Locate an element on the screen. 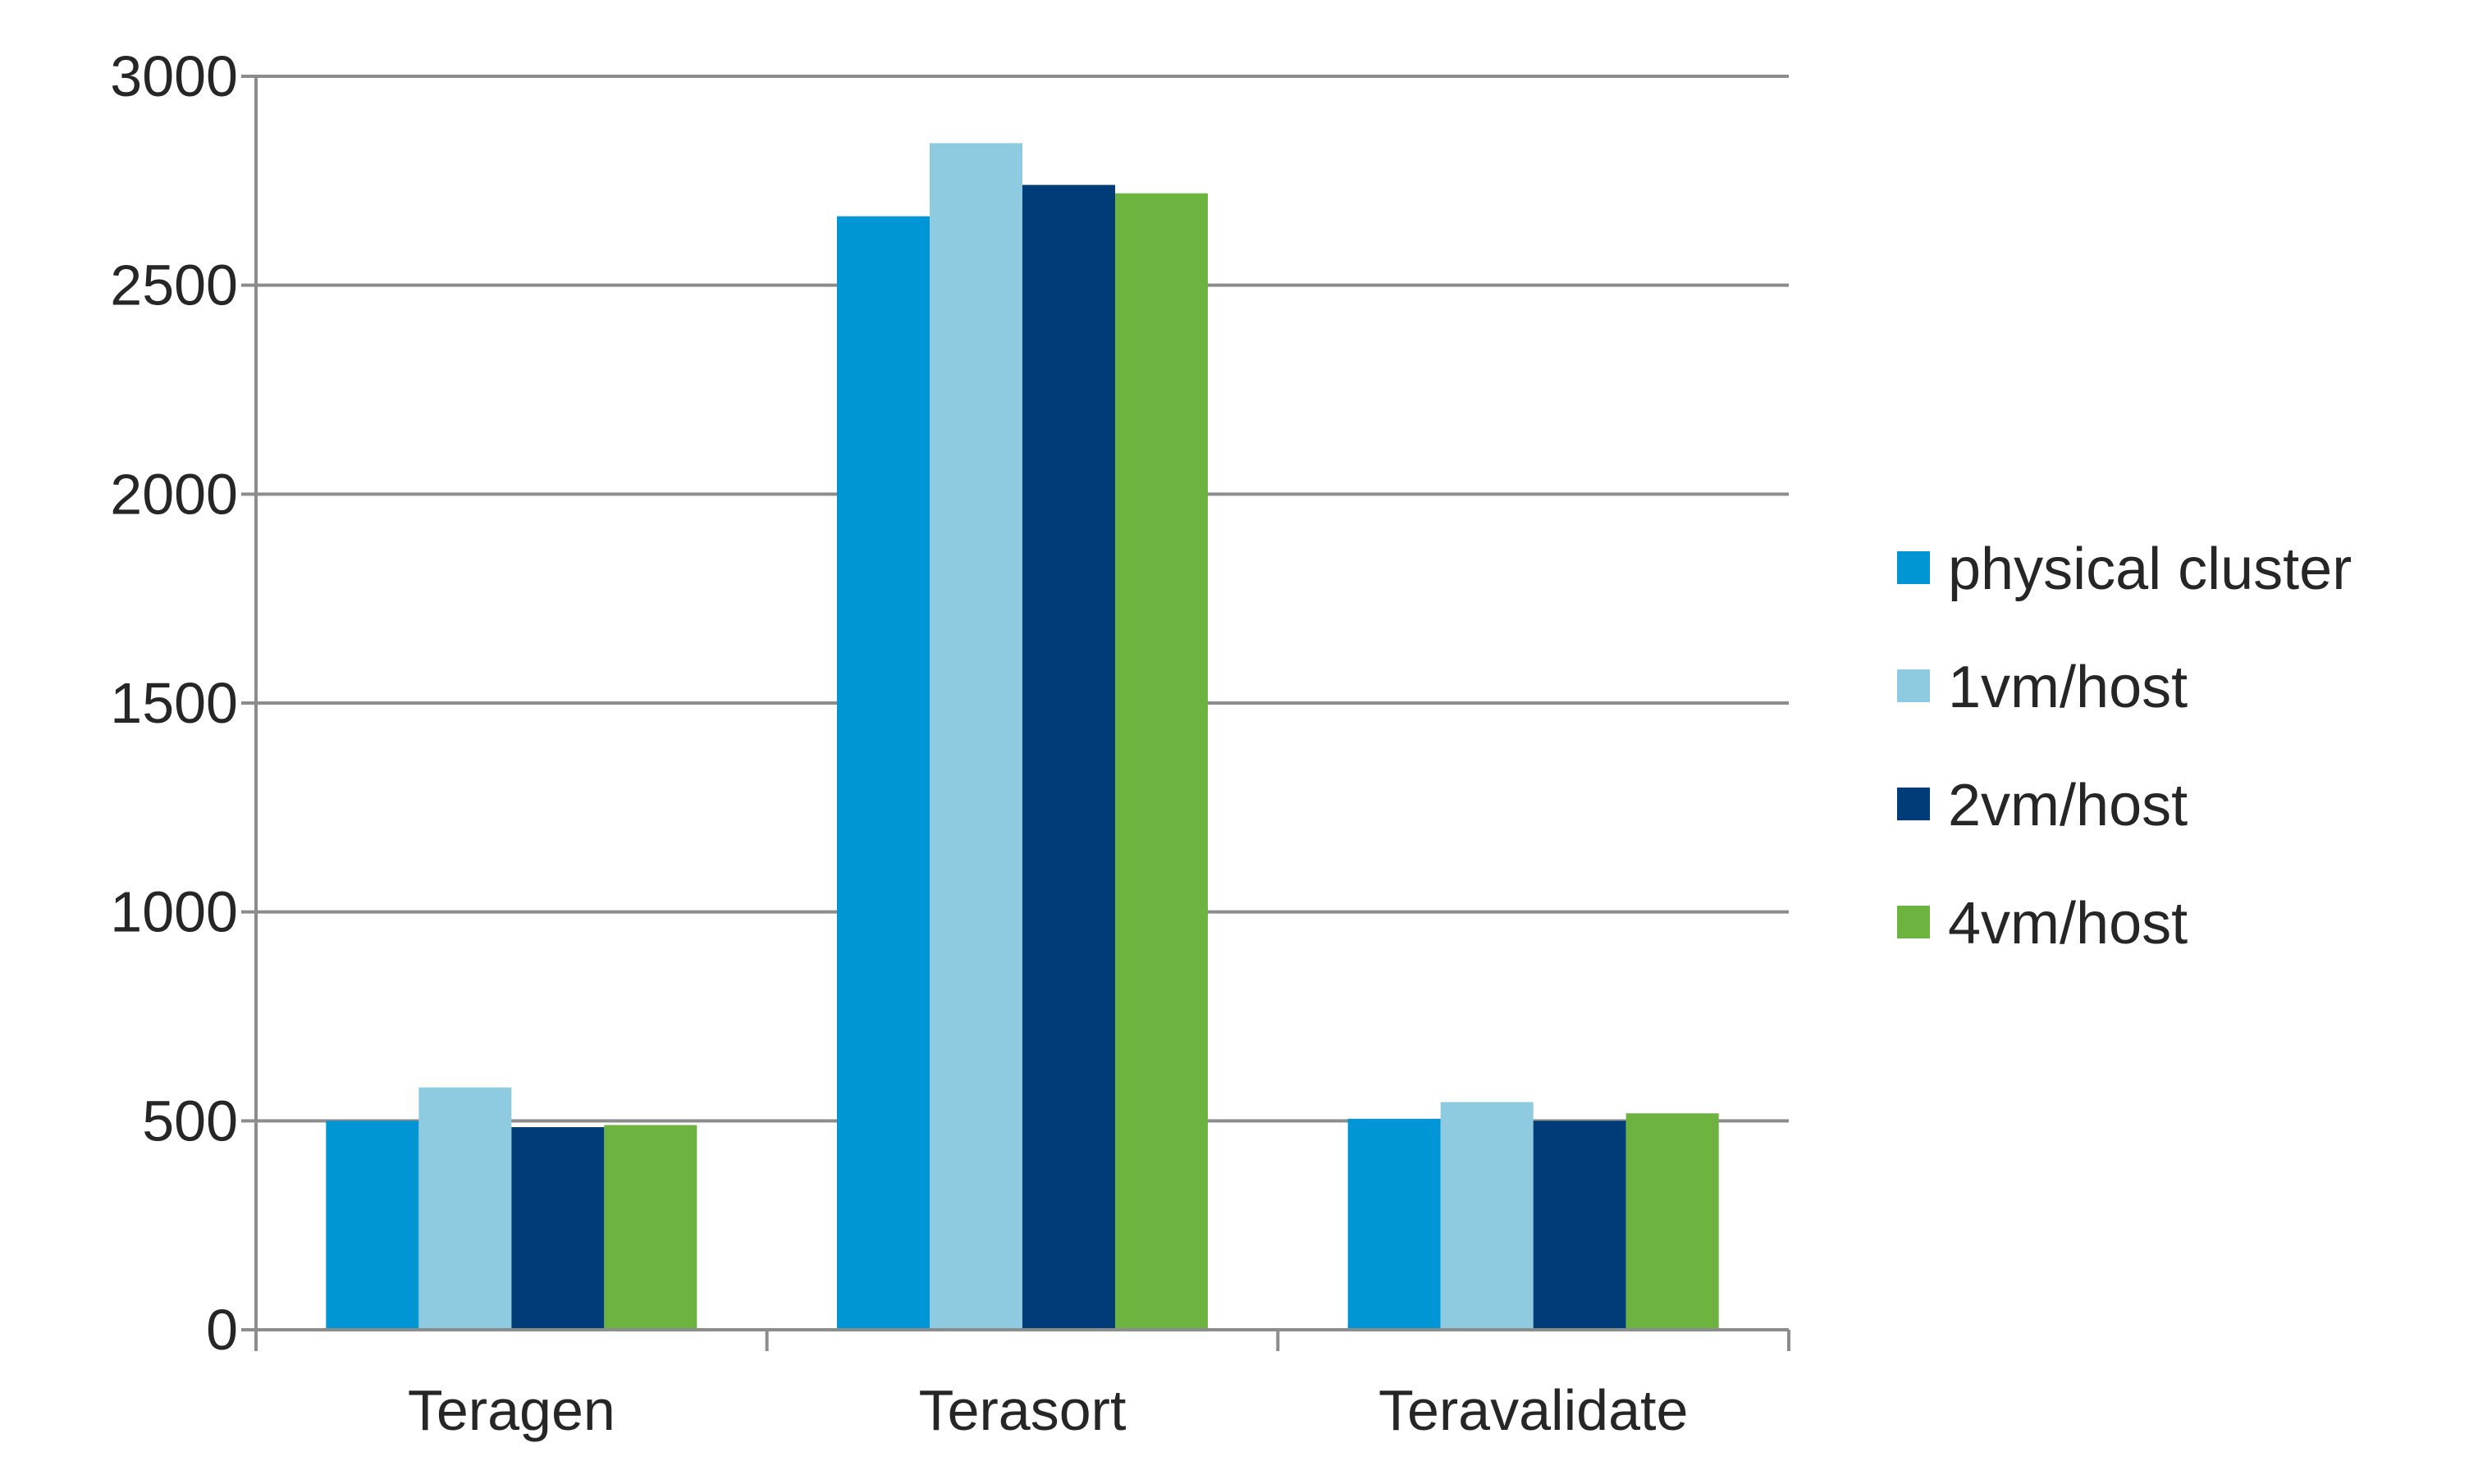 Image resolution: width=2469 pixels, height=1484 pixels. y-tick-label: 3000 is located at coordinates (174, 76).